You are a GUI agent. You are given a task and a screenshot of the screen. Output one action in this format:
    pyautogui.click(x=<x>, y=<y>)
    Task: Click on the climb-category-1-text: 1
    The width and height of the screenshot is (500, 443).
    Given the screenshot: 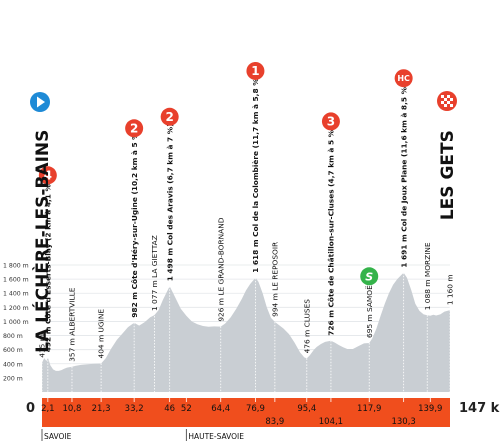 What is the action you would take?
    pyautogui.click(x=255, y=71)
    